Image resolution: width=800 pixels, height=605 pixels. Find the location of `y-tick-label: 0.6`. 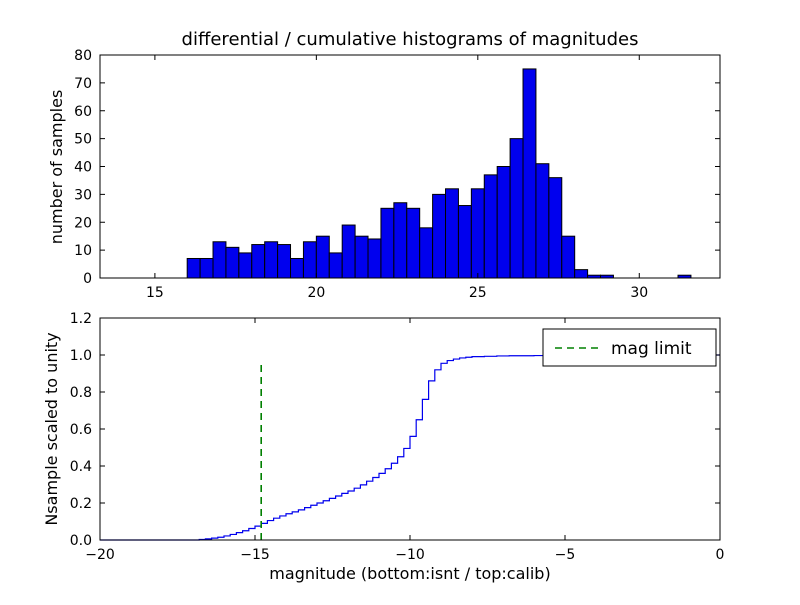

y-tick-label: 0.6 is located at coordinates (81, 430).